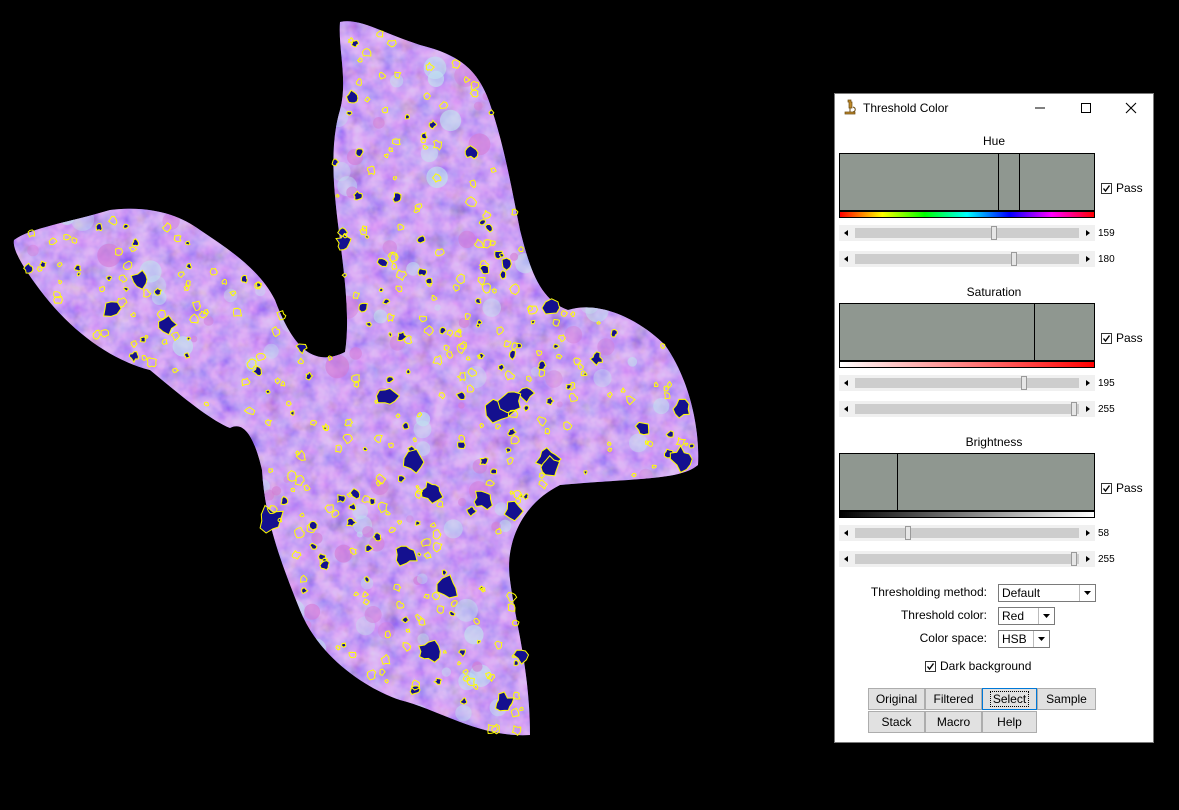 Image resolution: width=1179 pixels, height=810 pixels. I want to click on stack-button: Stack, so click(896, 722).